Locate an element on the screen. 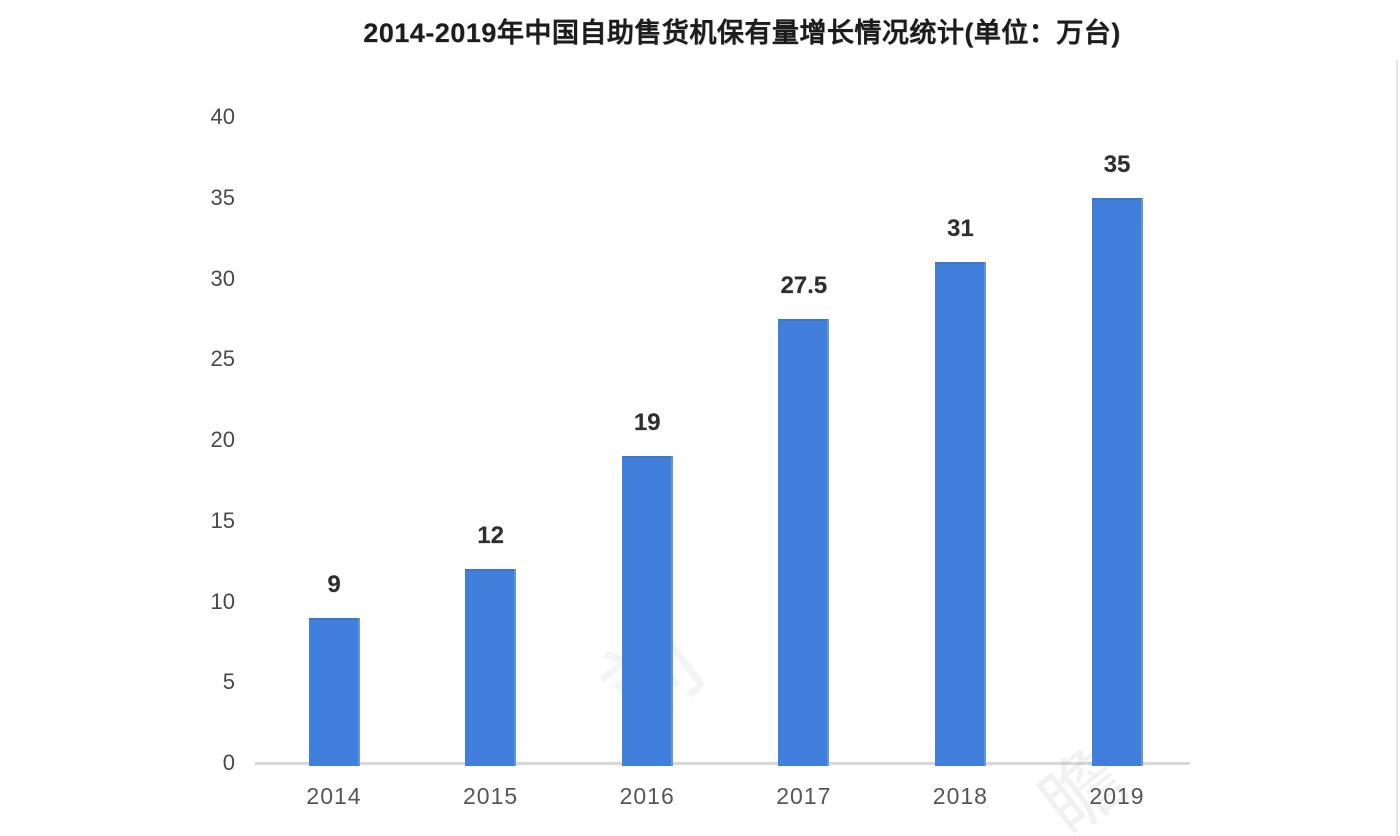 This screenshot has height=836, width=1400. x-tick-label: 2014 is located at coordinates (334, 796).